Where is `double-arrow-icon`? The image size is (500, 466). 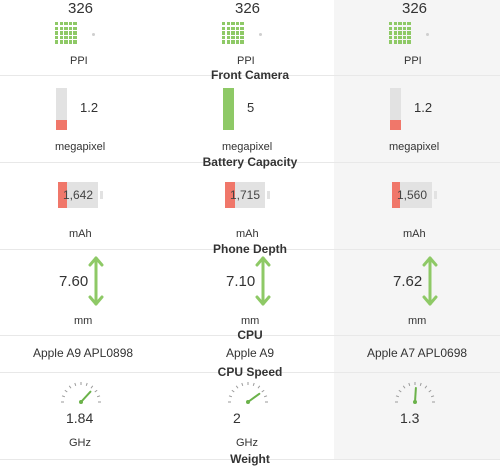 double-arrow-icon is located at coordinates (96, 281).